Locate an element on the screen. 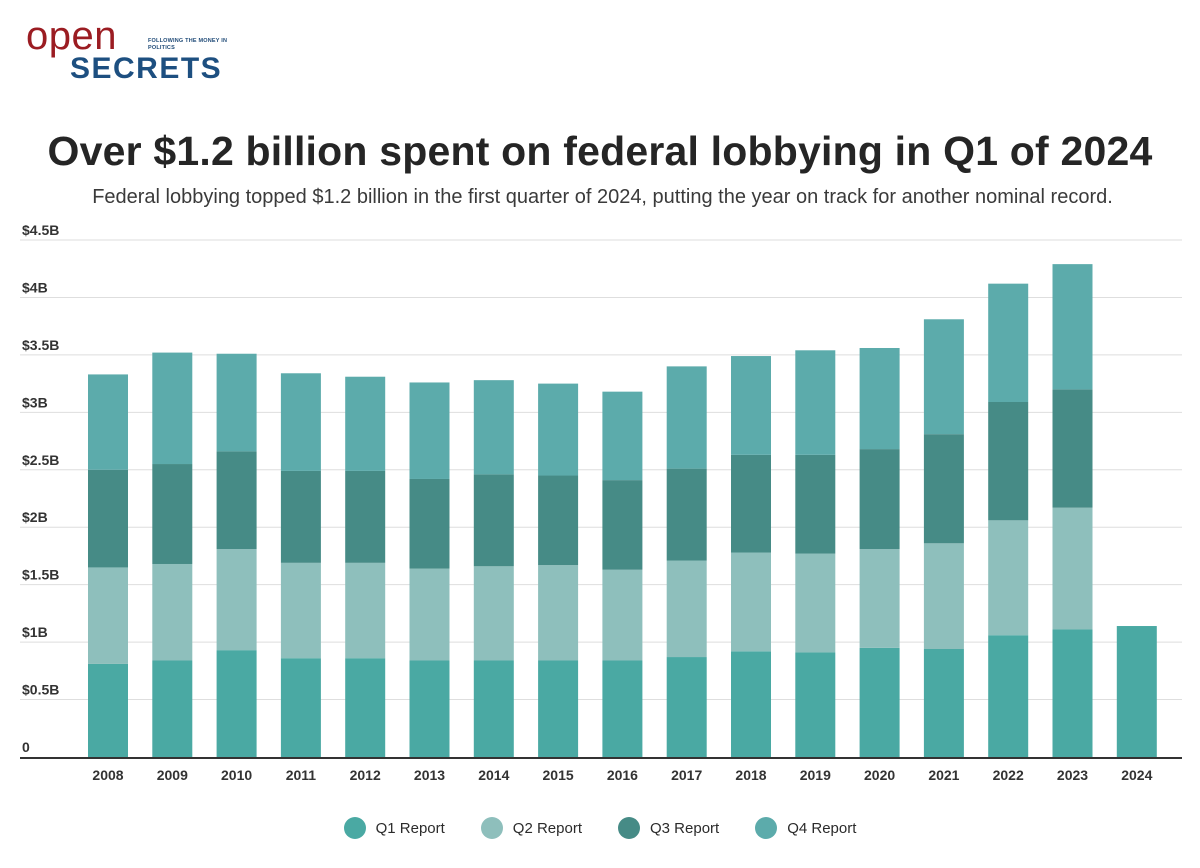 The width and height of the screenshot is (1200, 868). x-tick-label: 2019 is located at coordinates (815, 775).